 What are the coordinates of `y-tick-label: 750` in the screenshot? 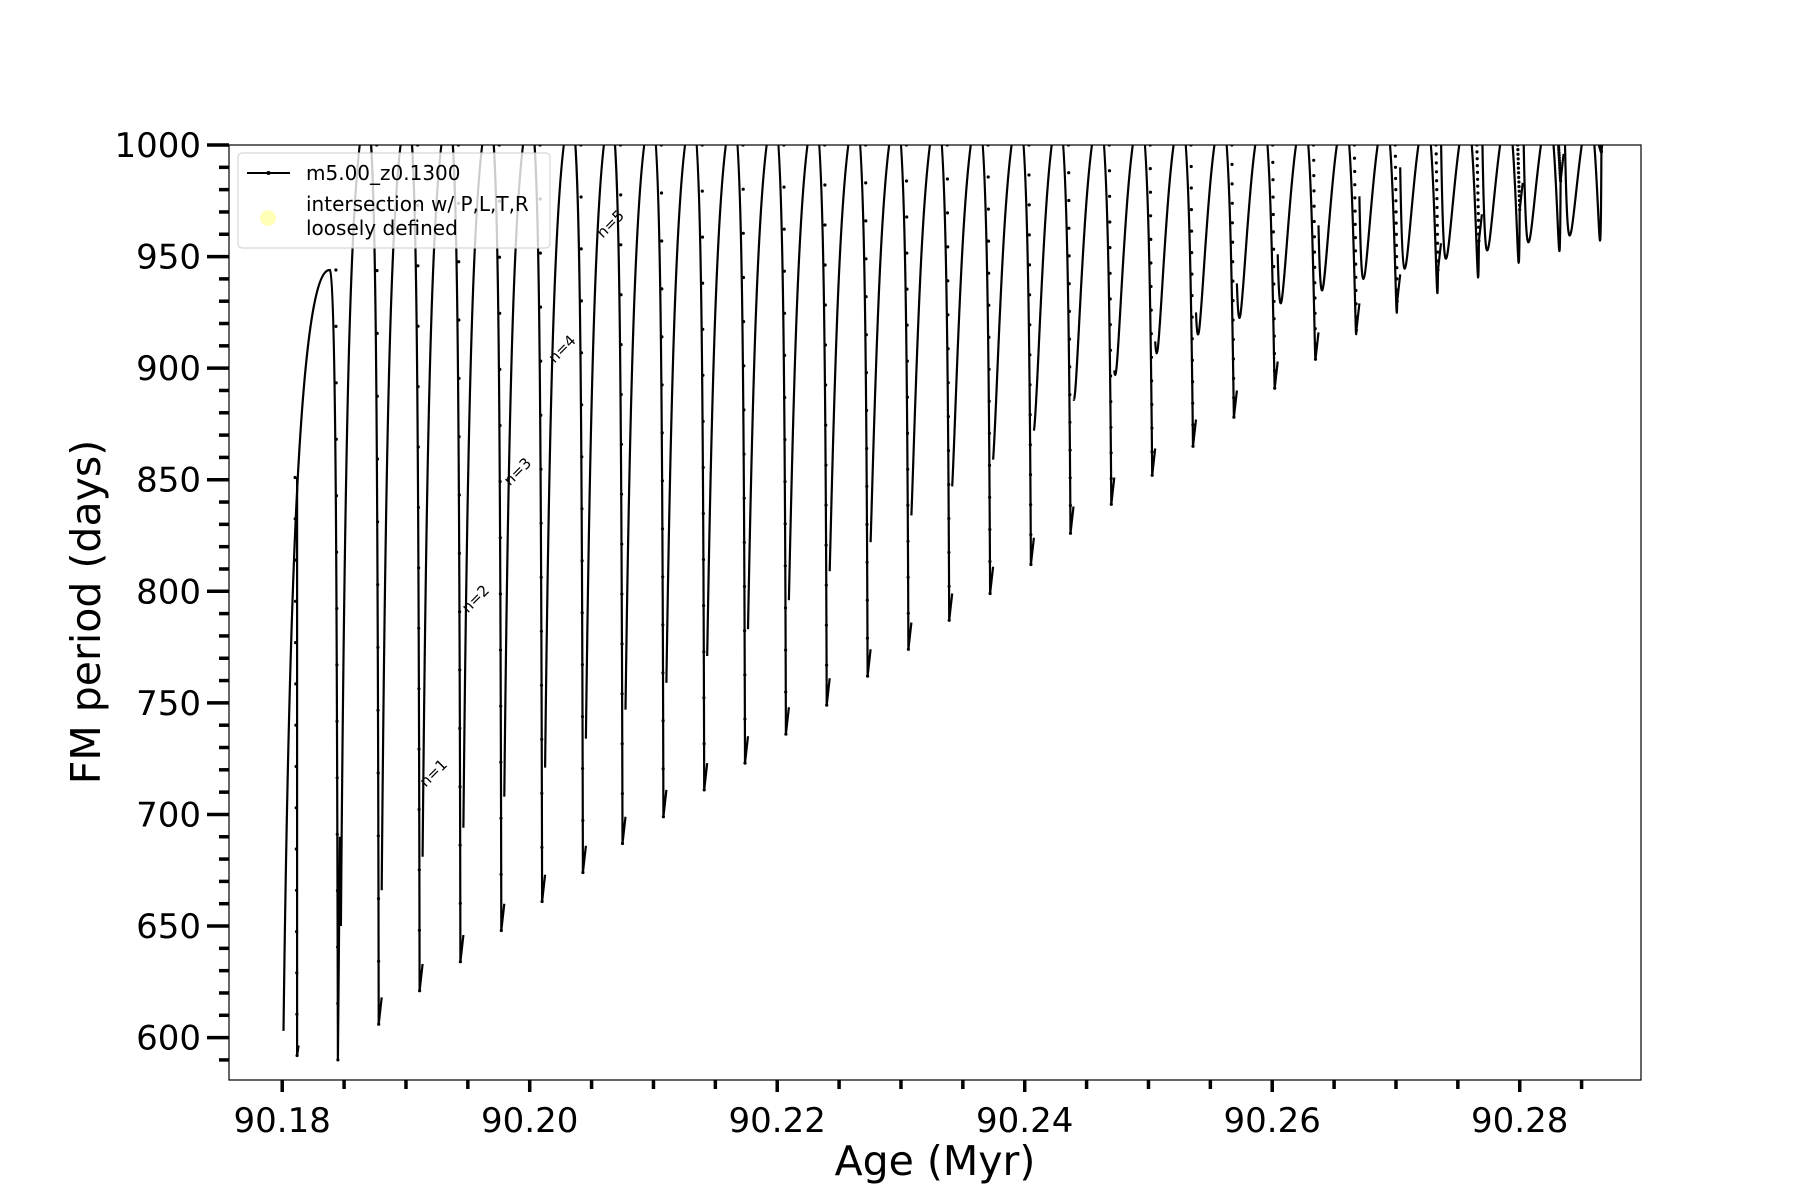 It's located at (168, 704).